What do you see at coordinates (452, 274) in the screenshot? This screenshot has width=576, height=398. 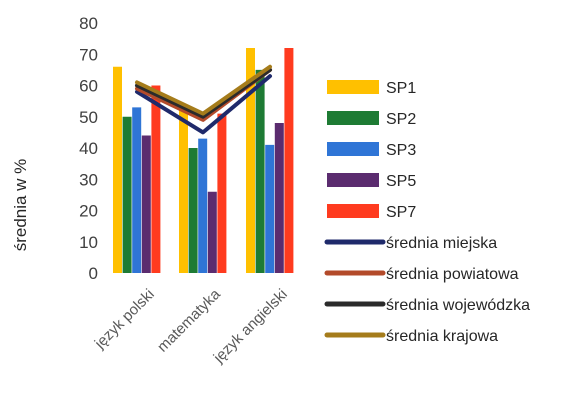 I see `legend-label: średnia powiatowa` at bounding box center [452, 274].